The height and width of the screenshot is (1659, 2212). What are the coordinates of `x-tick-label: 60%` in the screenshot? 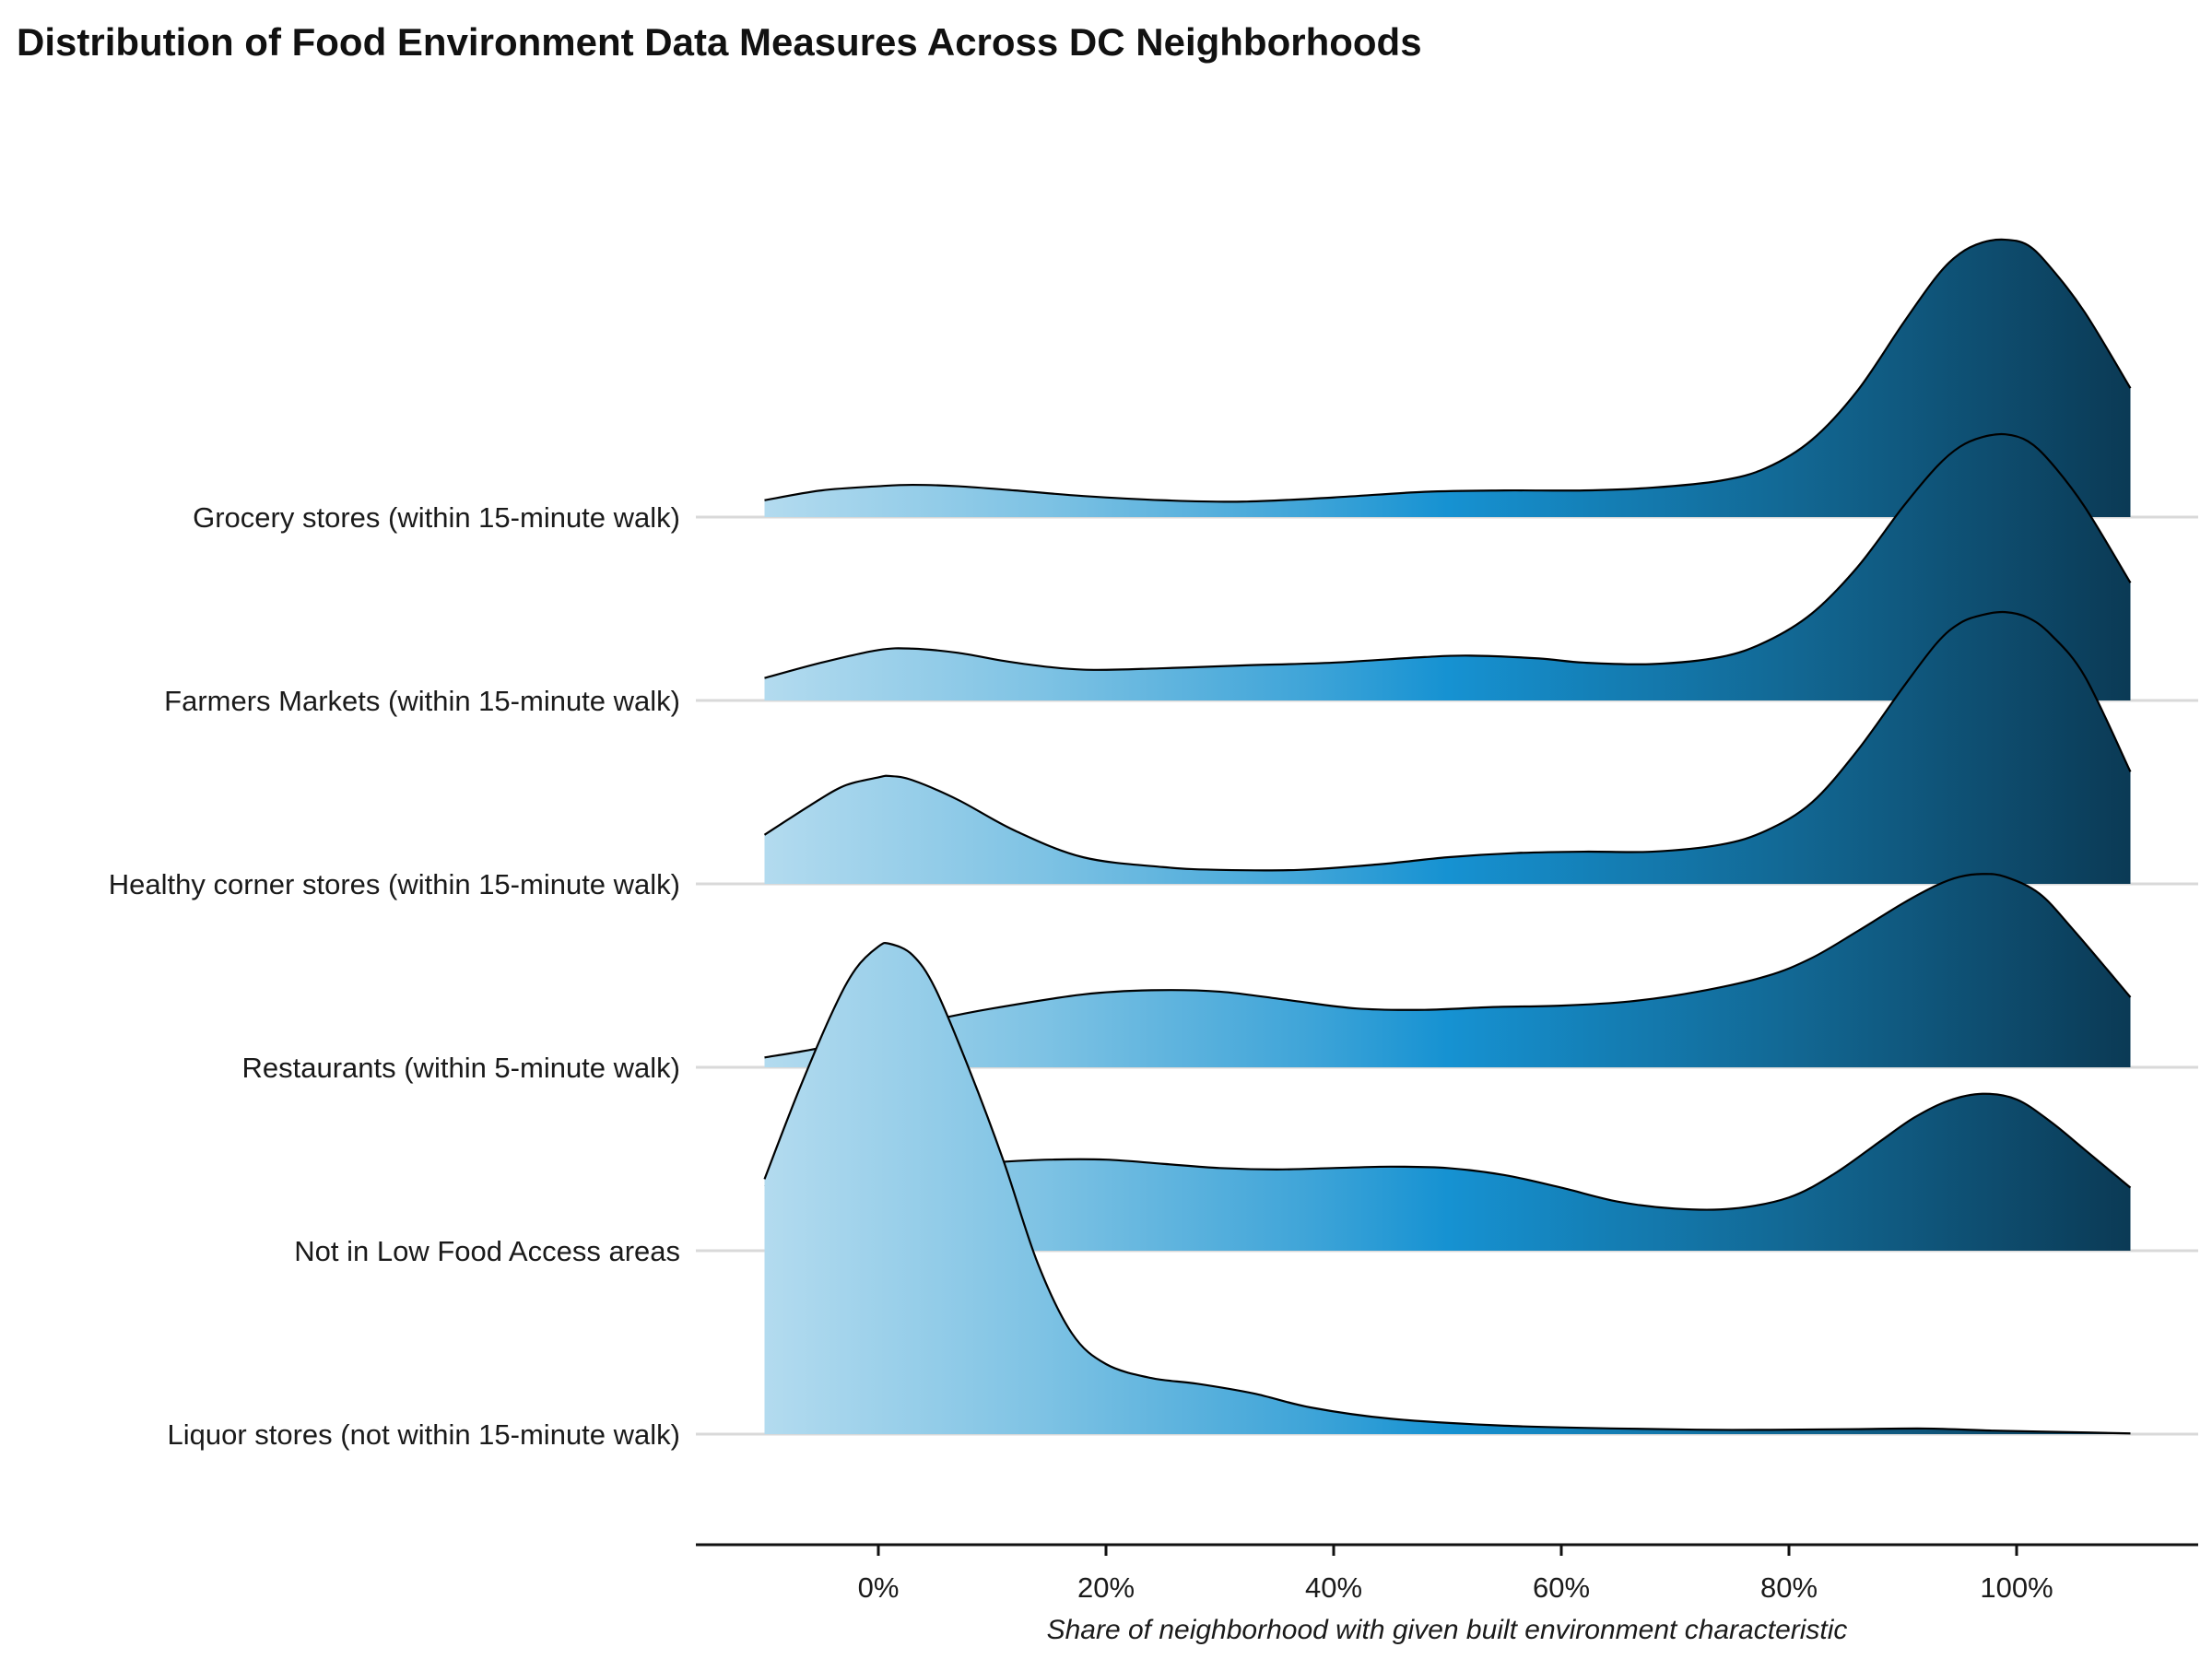 It's located at (1561, 1587).